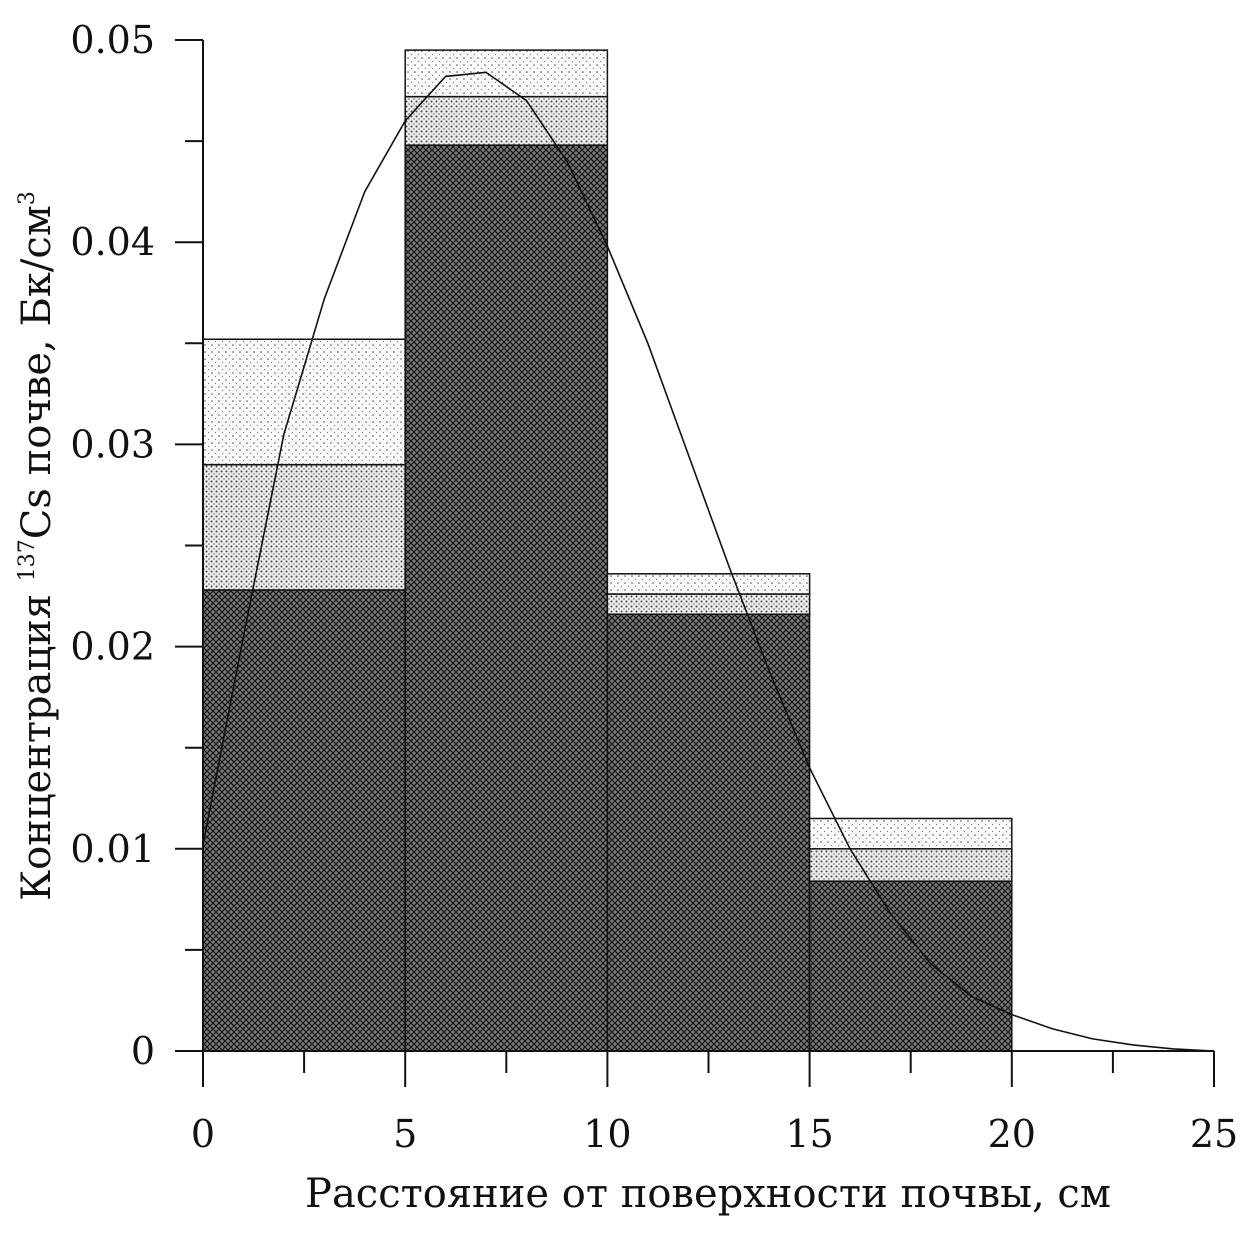  Describe the element at coordinates (809, 1134) in the screenshot. I see `x-tick-label: 15` at that location.